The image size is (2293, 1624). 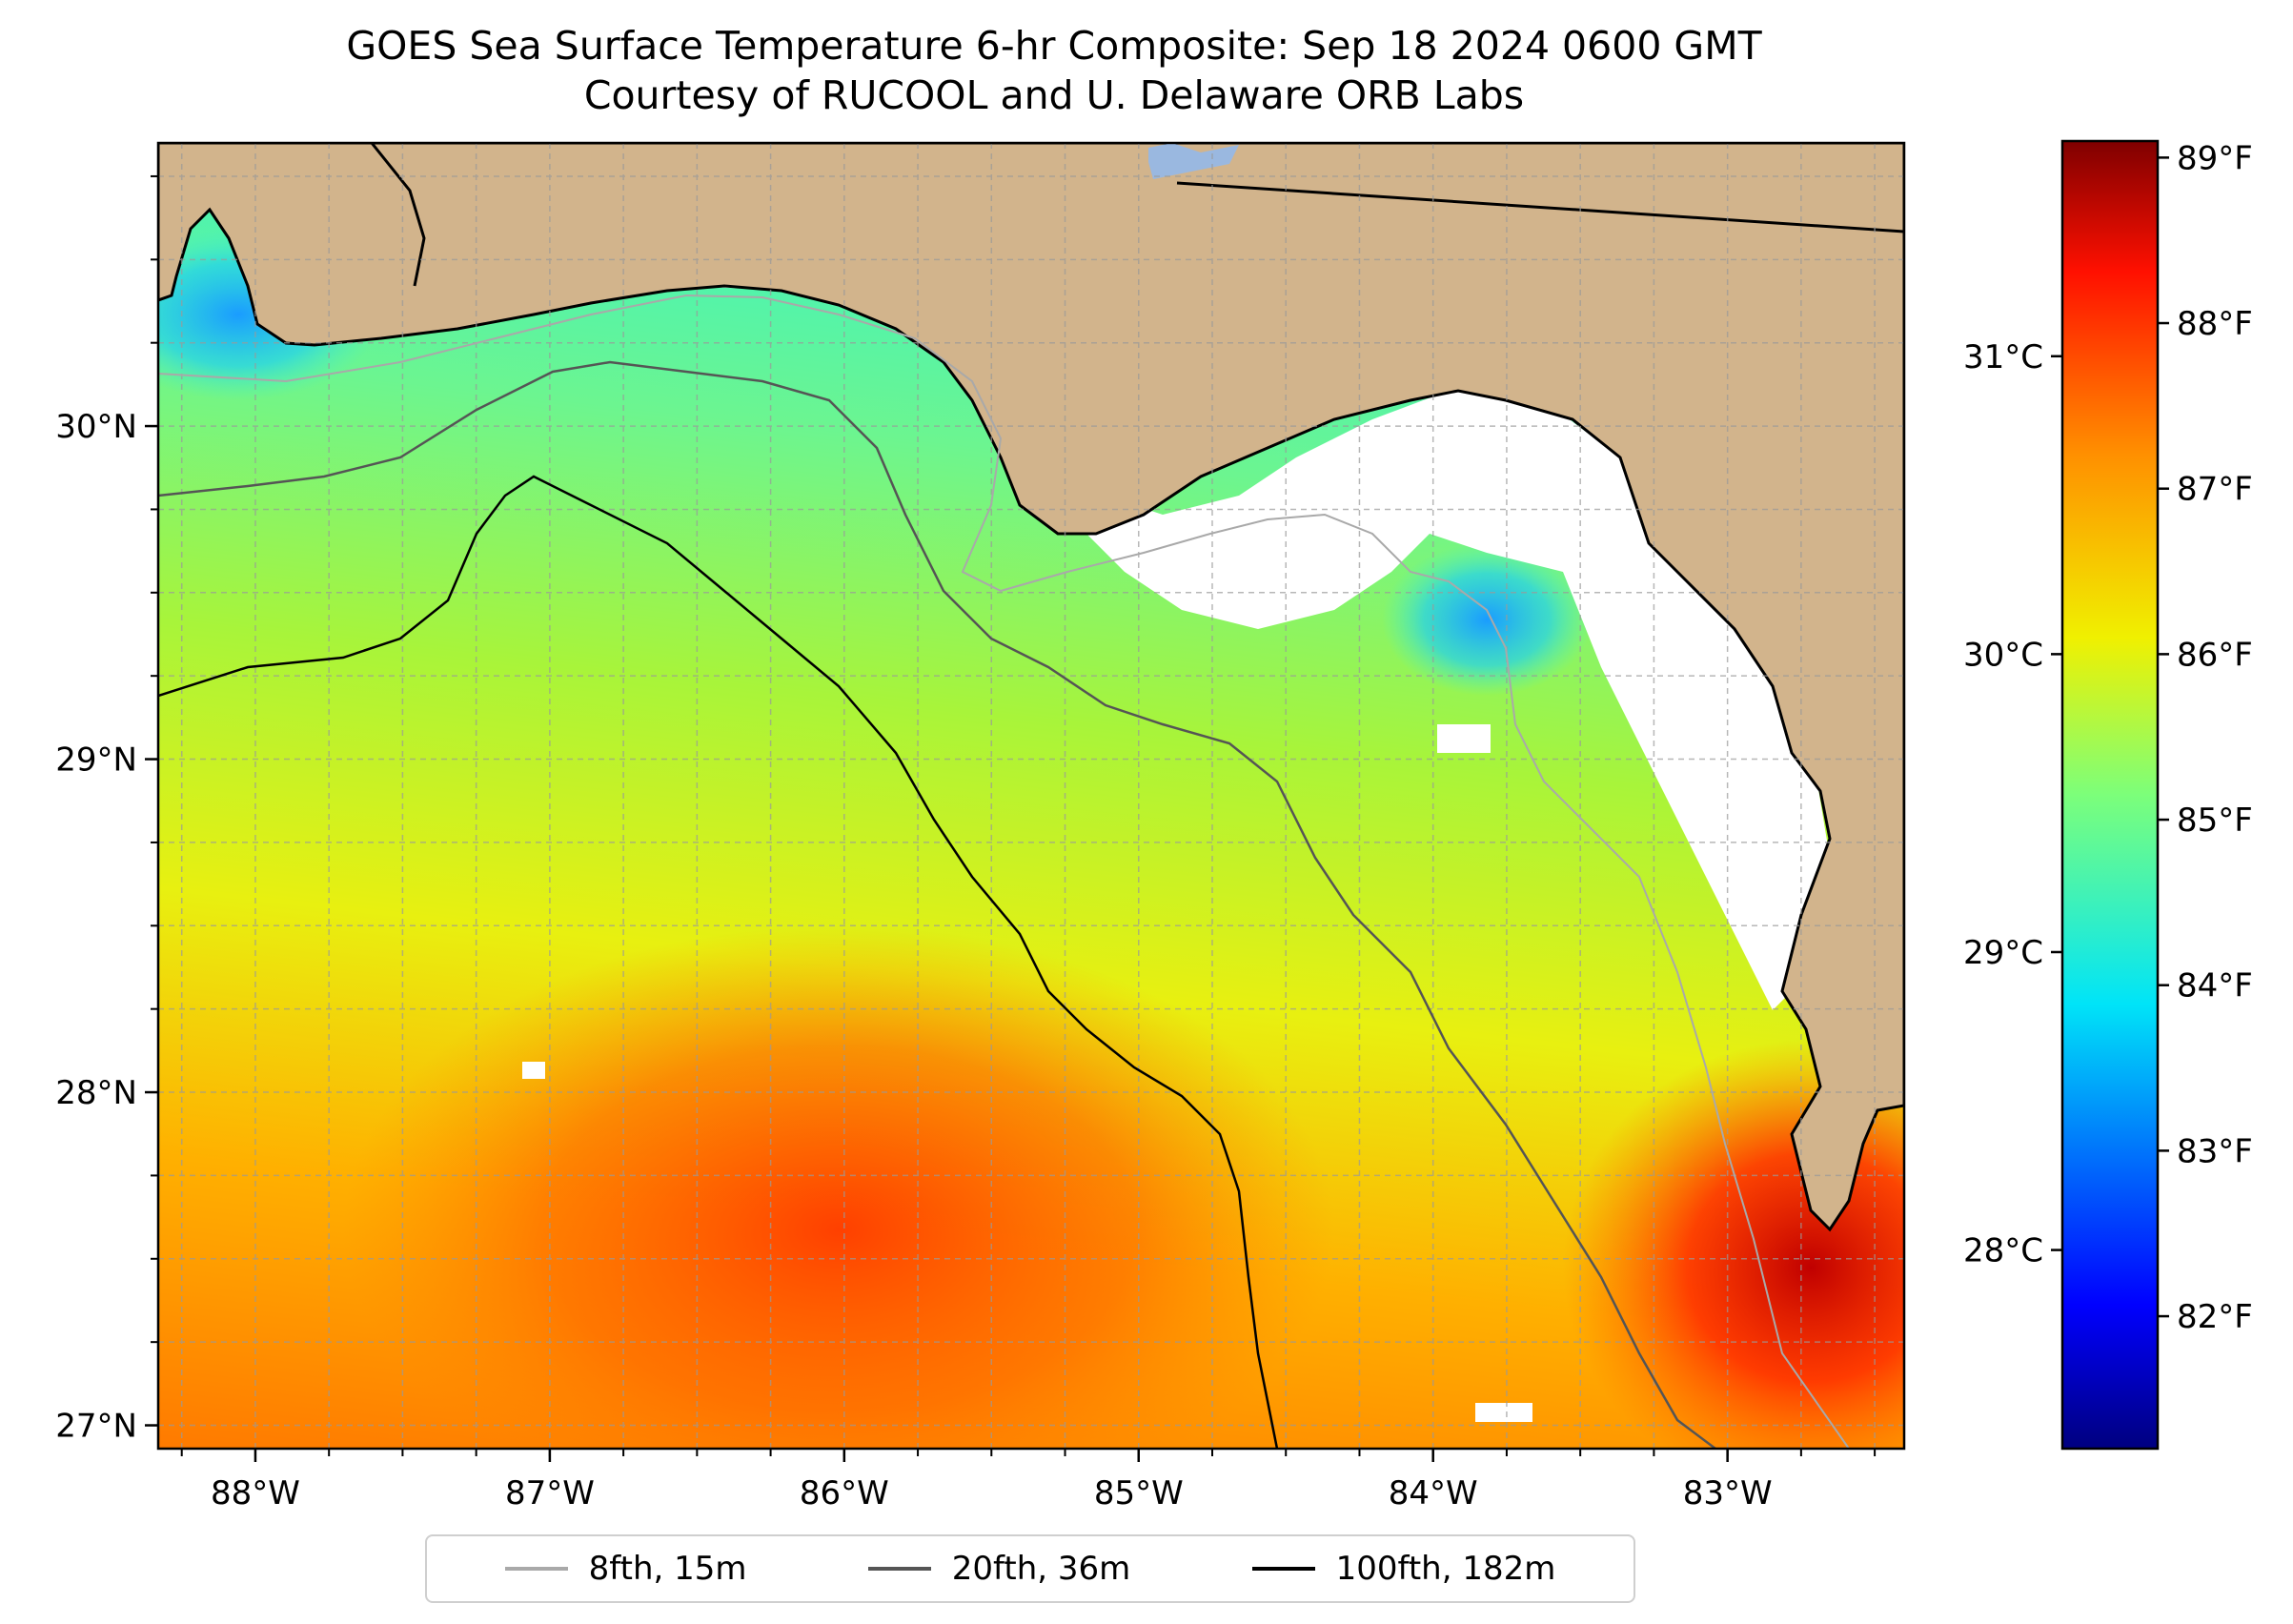 What do you see at coordinates (667, 1569) in the screenshot?
I see `legend-label-8fth: 8fth, 15m` at bounding box center [667, 1569].